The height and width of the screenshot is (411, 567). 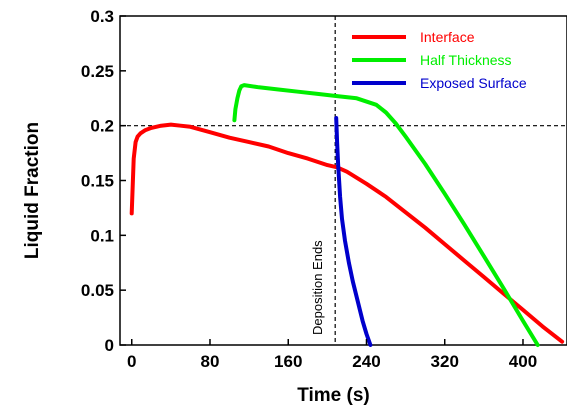 I want to click on y-tick-label: 0, so click(x=109, y=345).